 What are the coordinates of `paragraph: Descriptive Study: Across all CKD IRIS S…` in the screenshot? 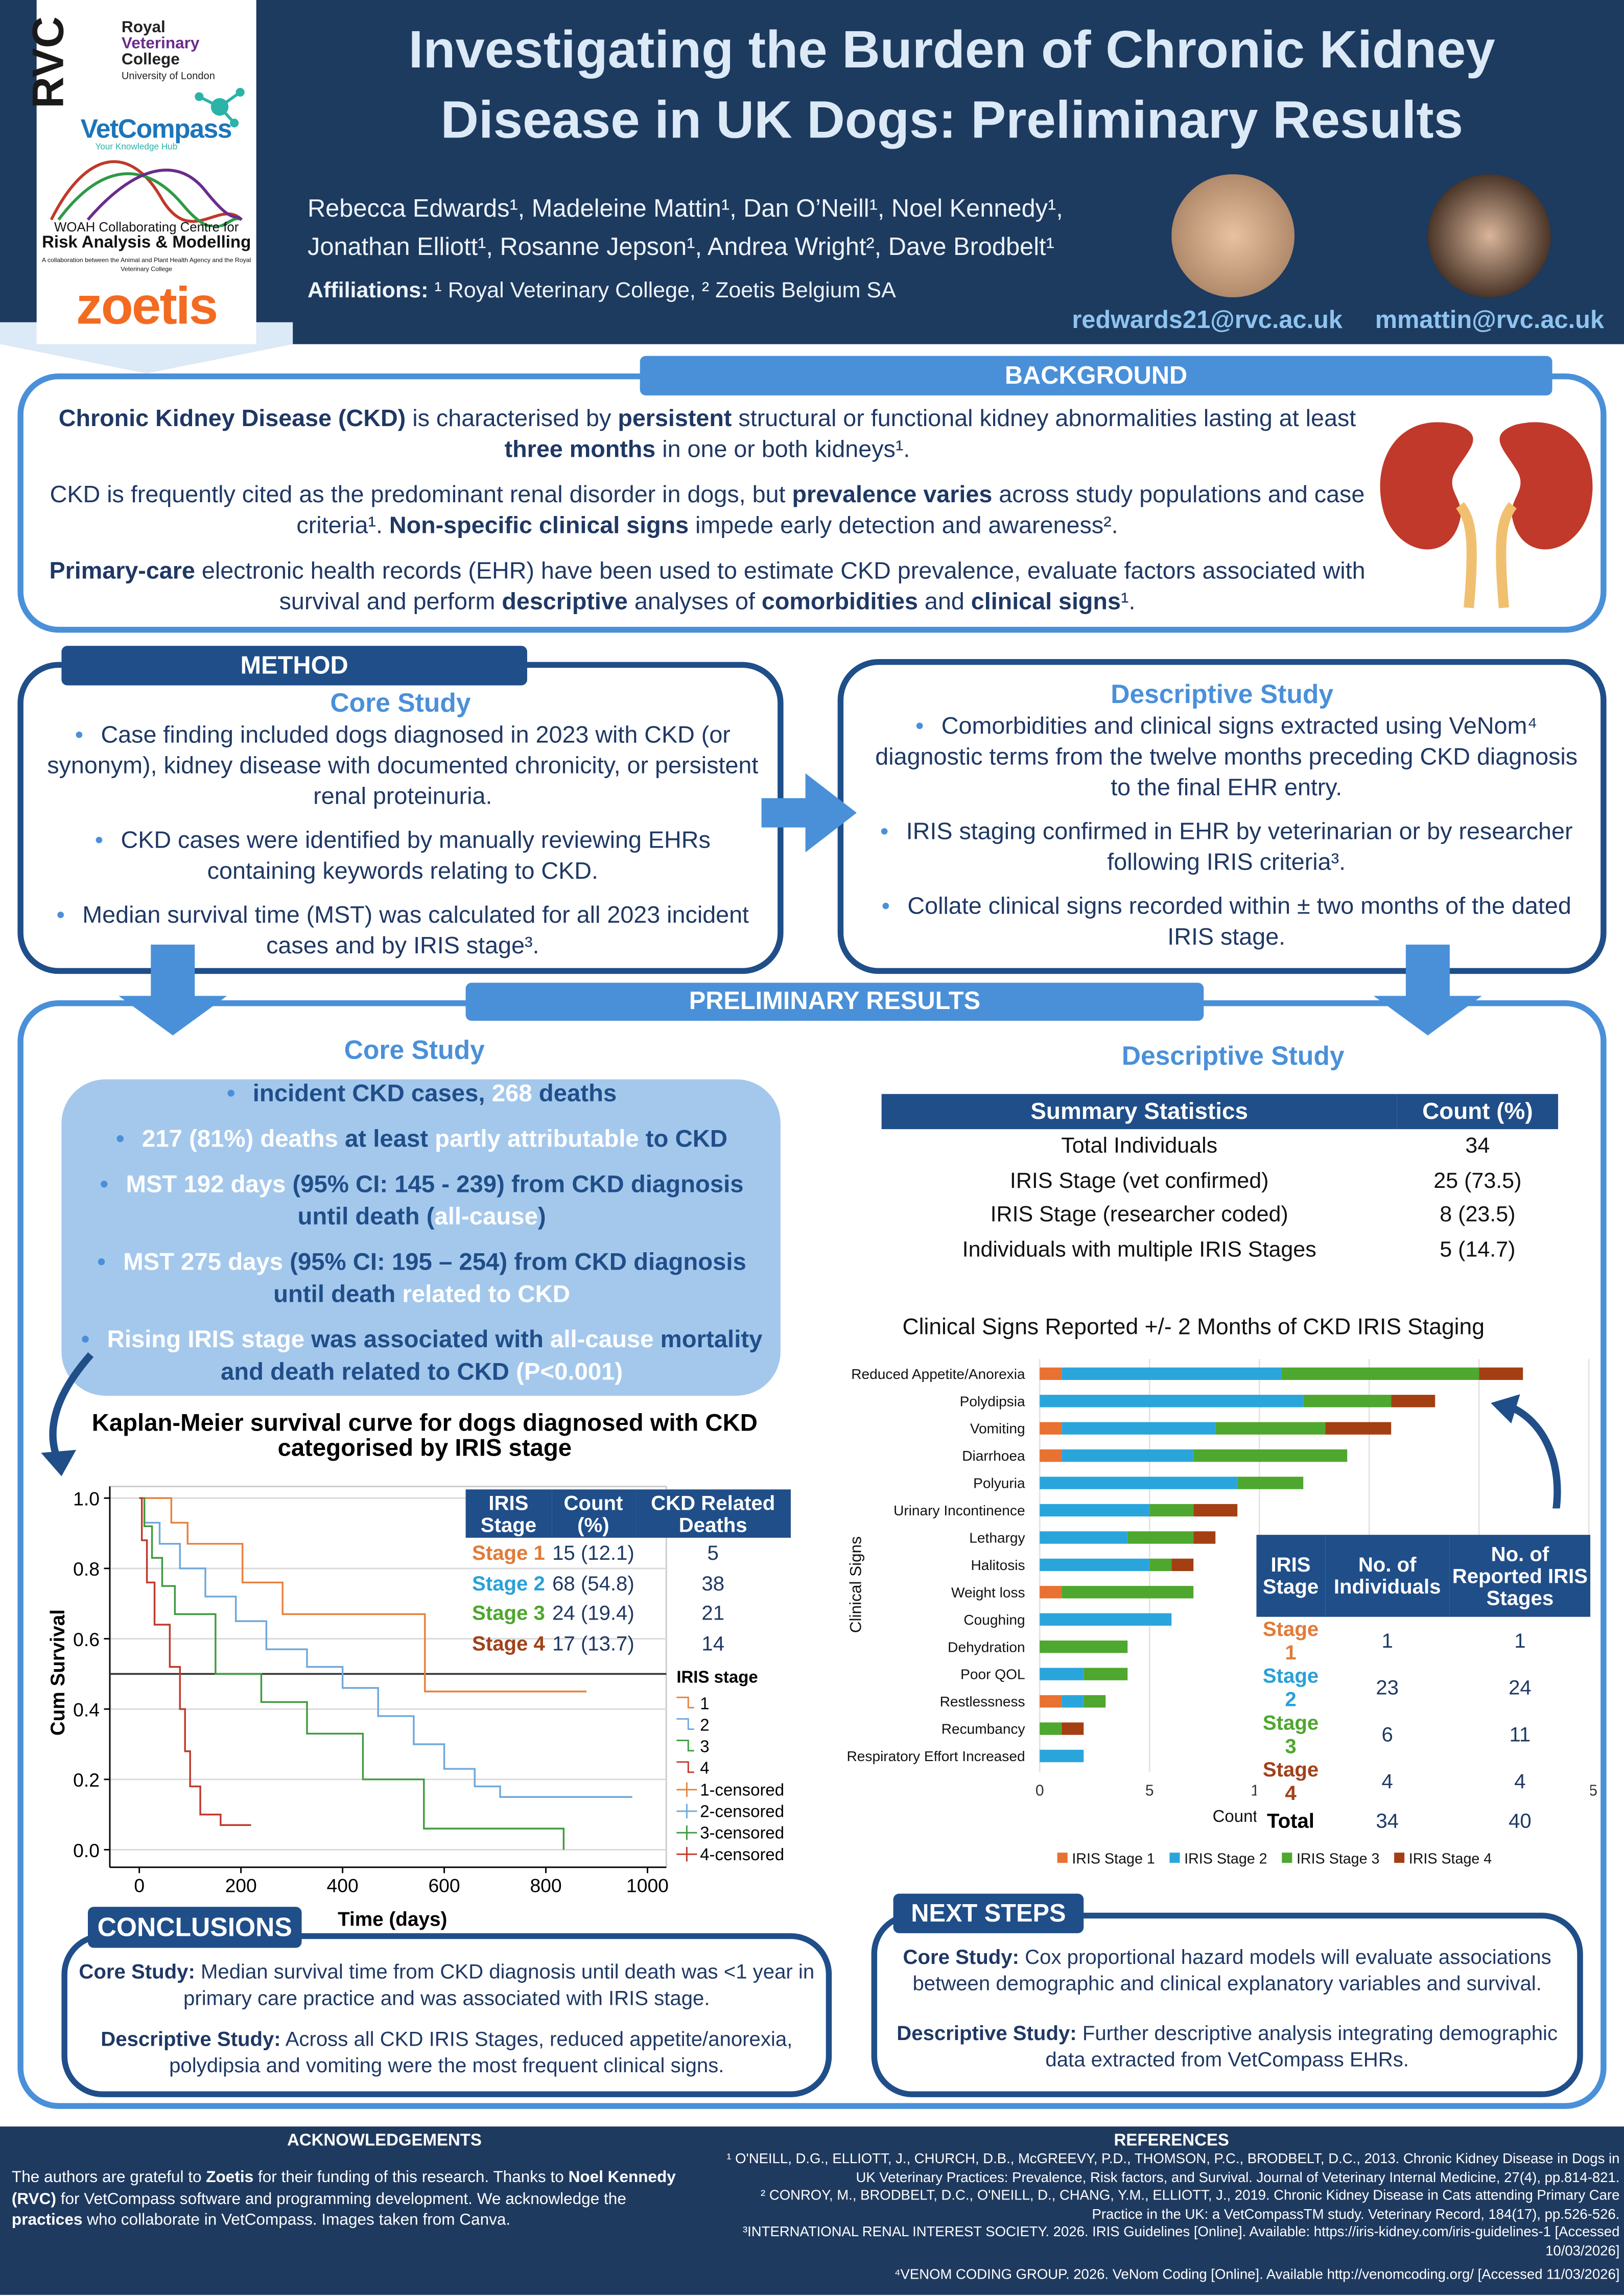 It's located at (446, 2051).